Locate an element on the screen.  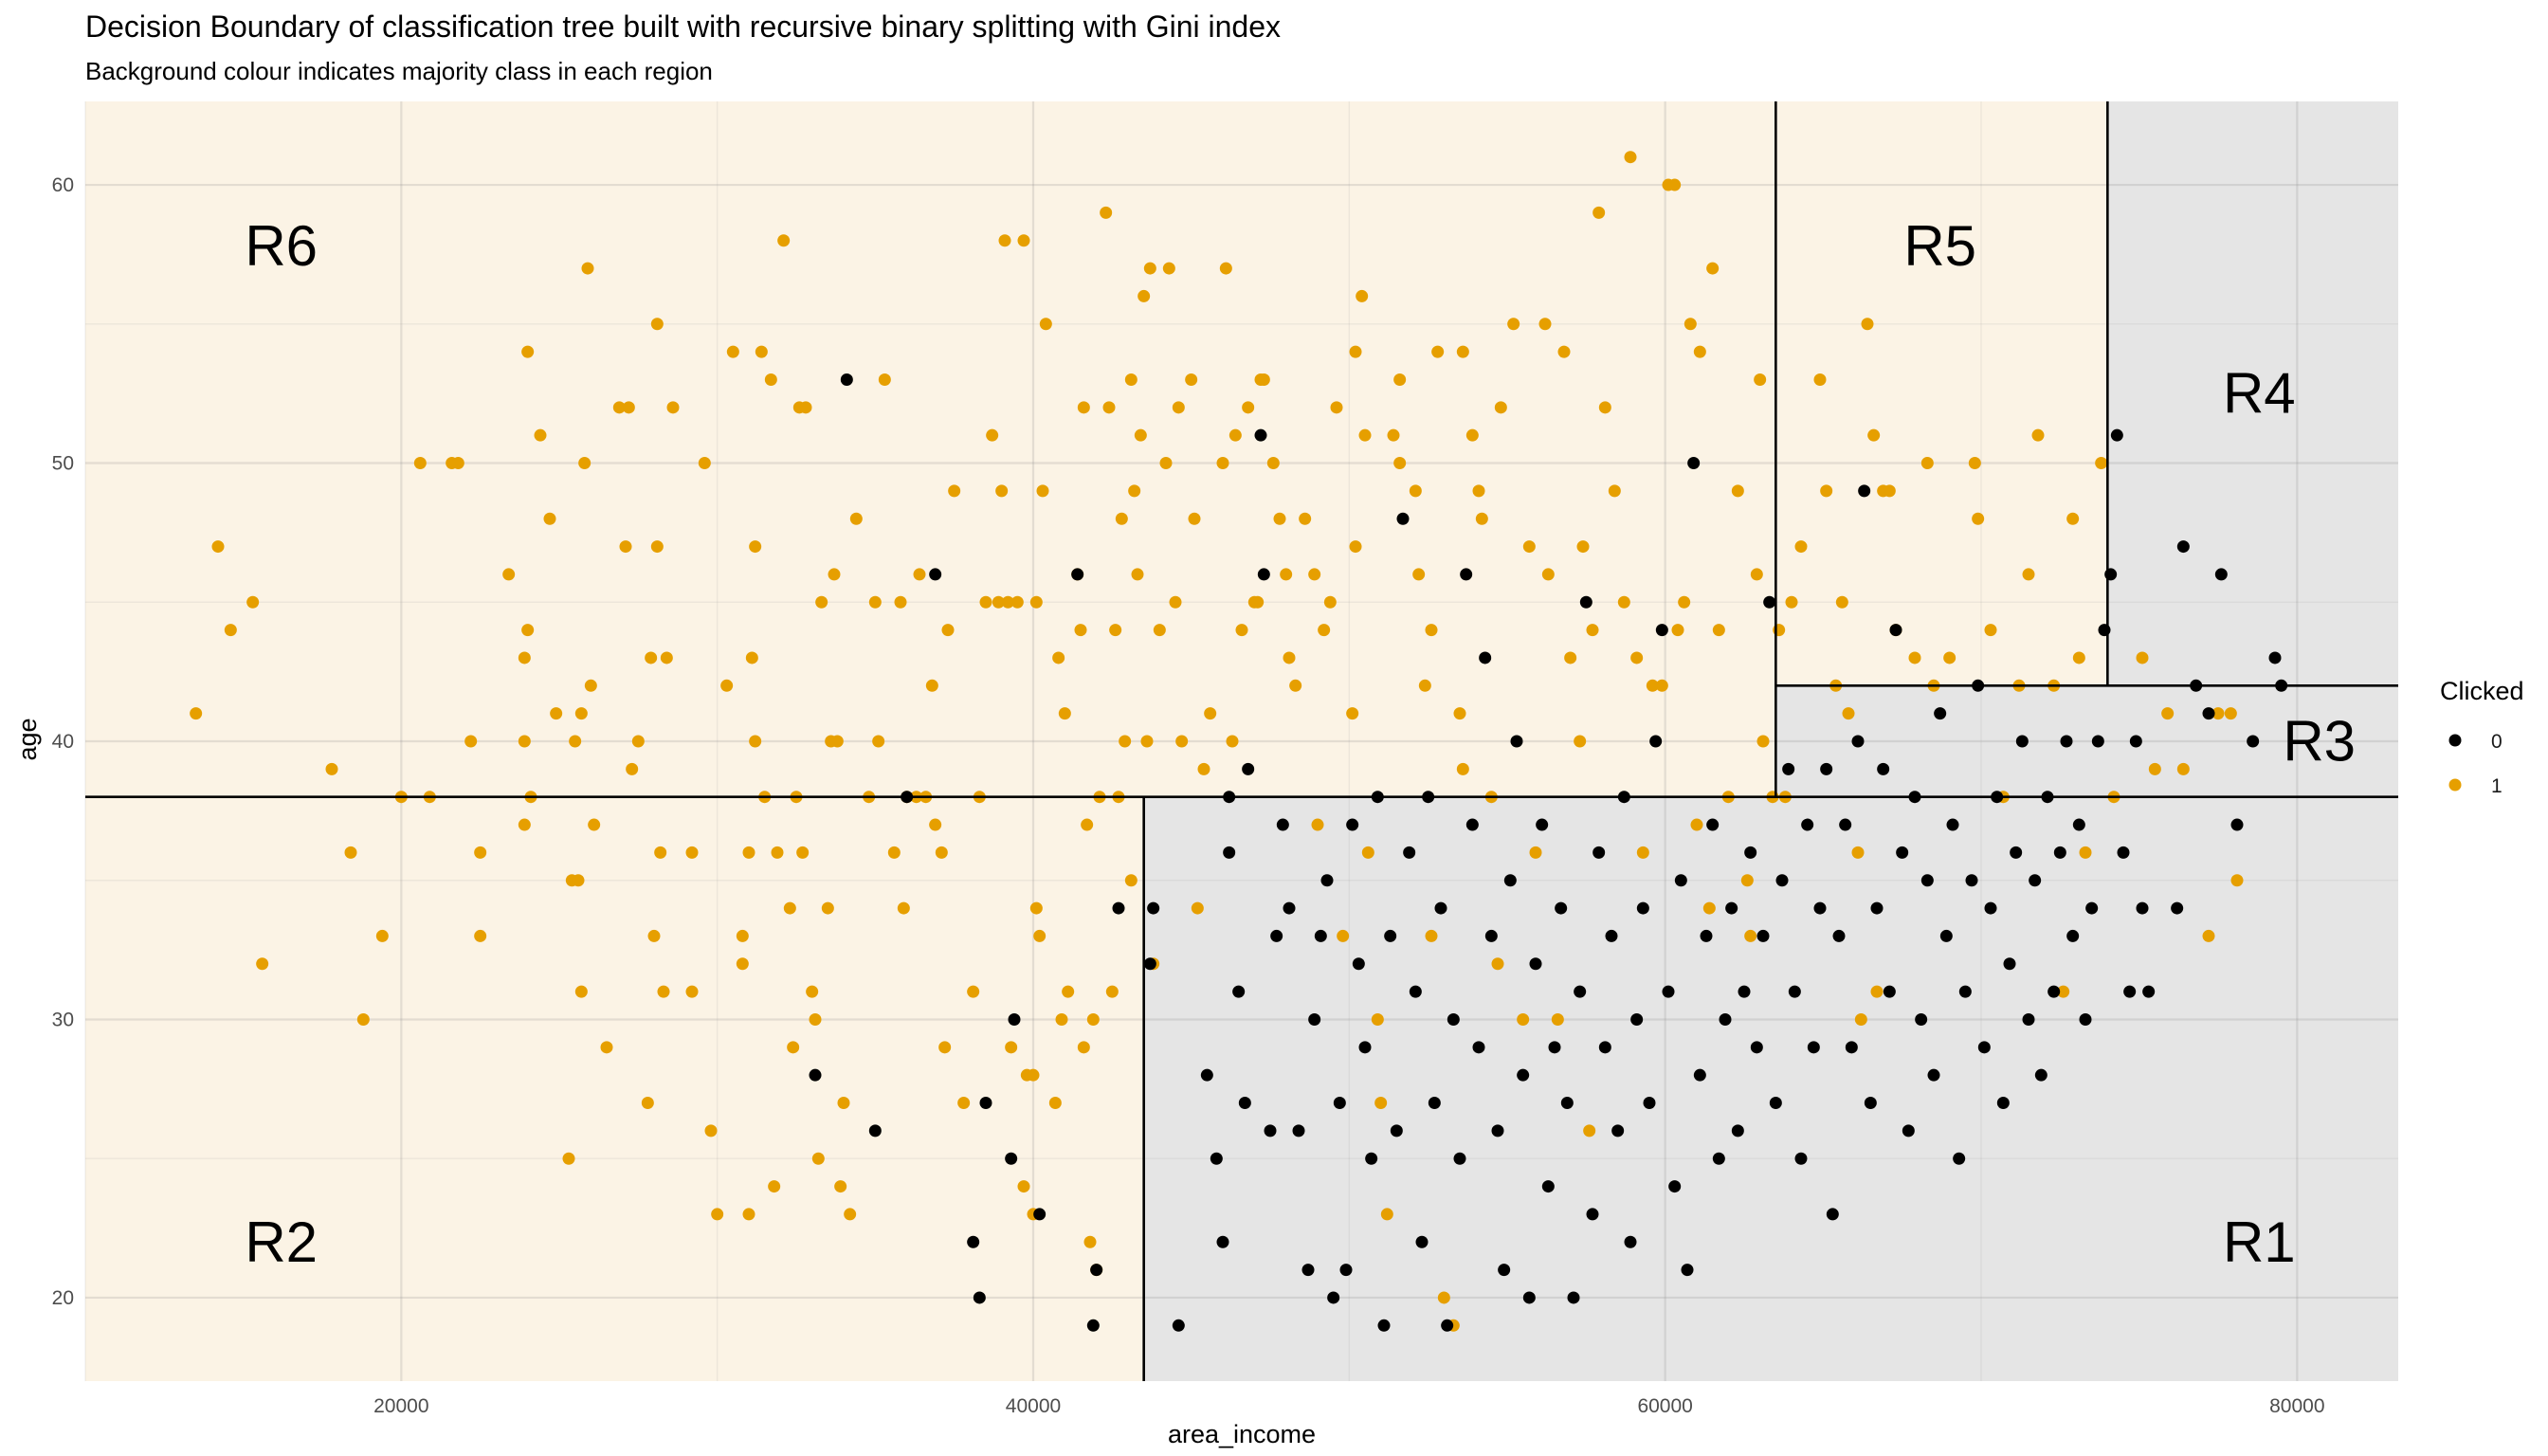
y-tick-label: 30 is located at coordinates (63, 1019).